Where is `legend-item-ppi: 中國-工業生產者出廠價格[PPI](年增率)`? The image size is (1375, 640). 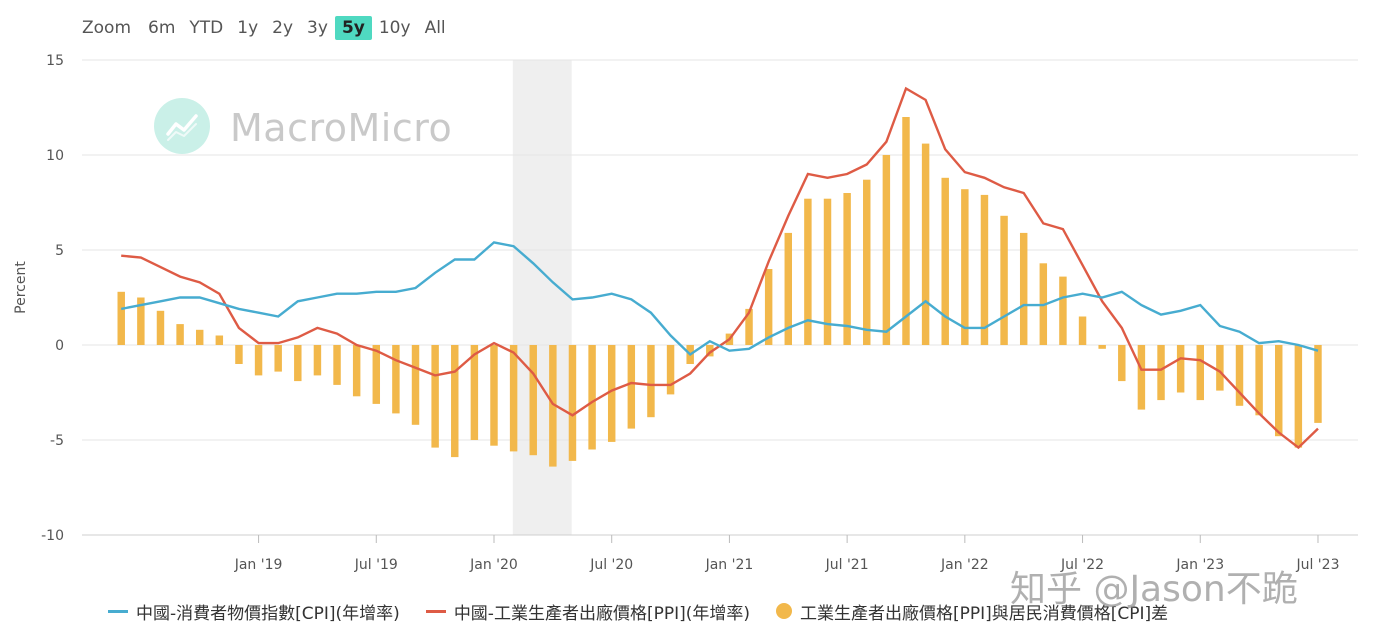
legend-item-ppi: 中國-工業生產者出廠價格[PPI](年增率) is located at coordinates (587, 611).